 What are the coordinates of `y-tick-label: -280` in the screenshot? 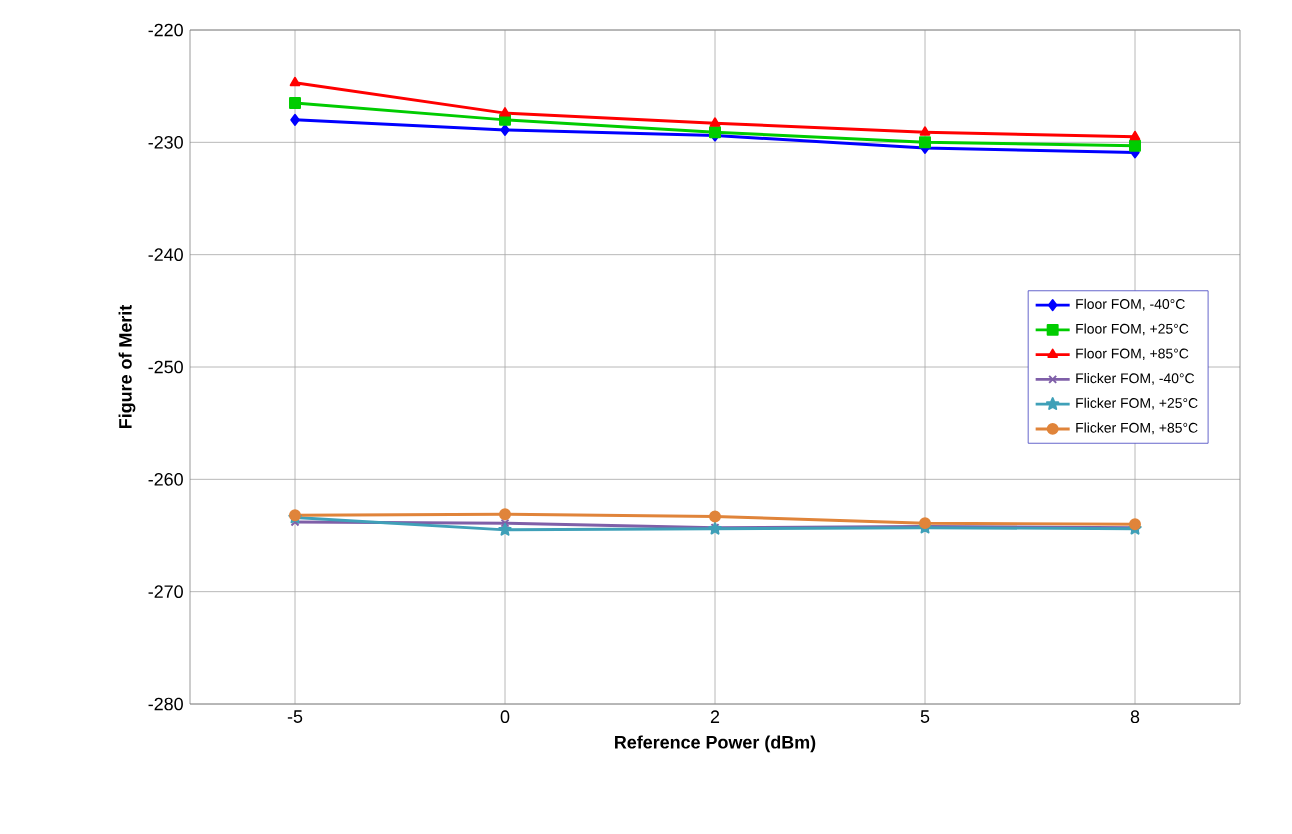 It's located at (165, 704).